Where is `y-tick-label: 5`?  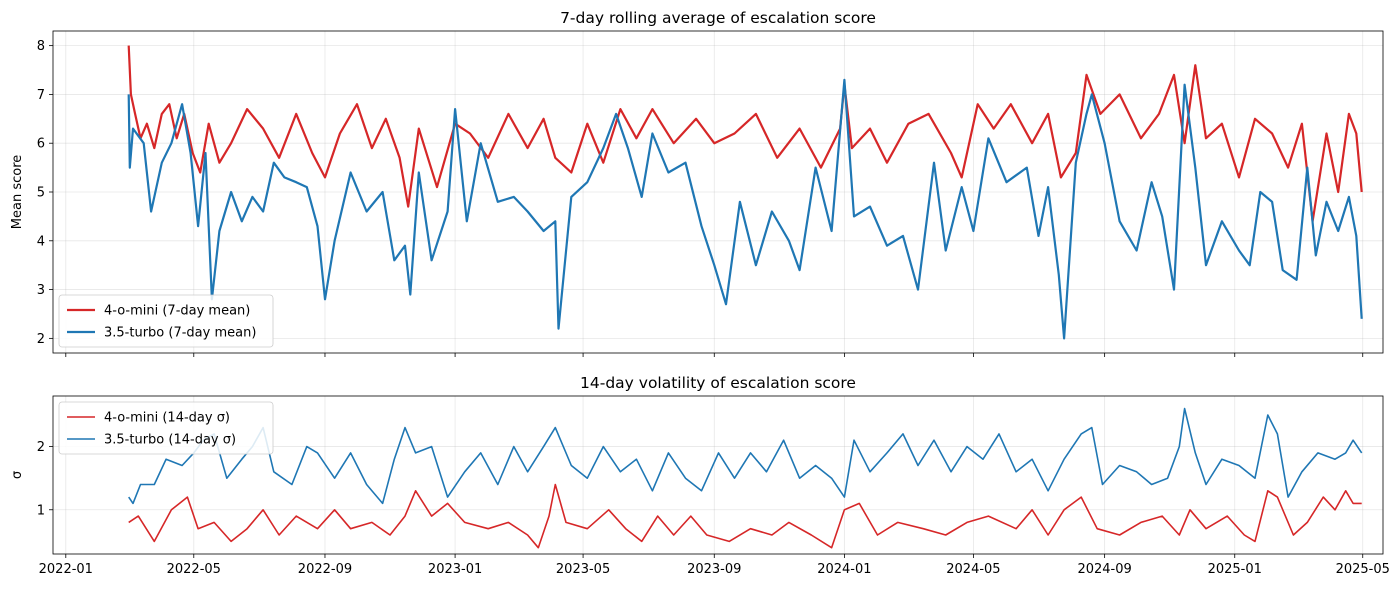 y-tick-label: 5 is located at coordinates (41, 193).